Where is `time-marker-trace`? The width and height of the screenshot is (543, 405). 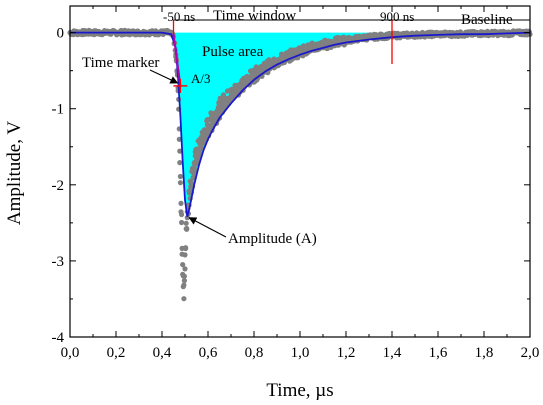
time-marker-trace is located at coordinates (177, 60).